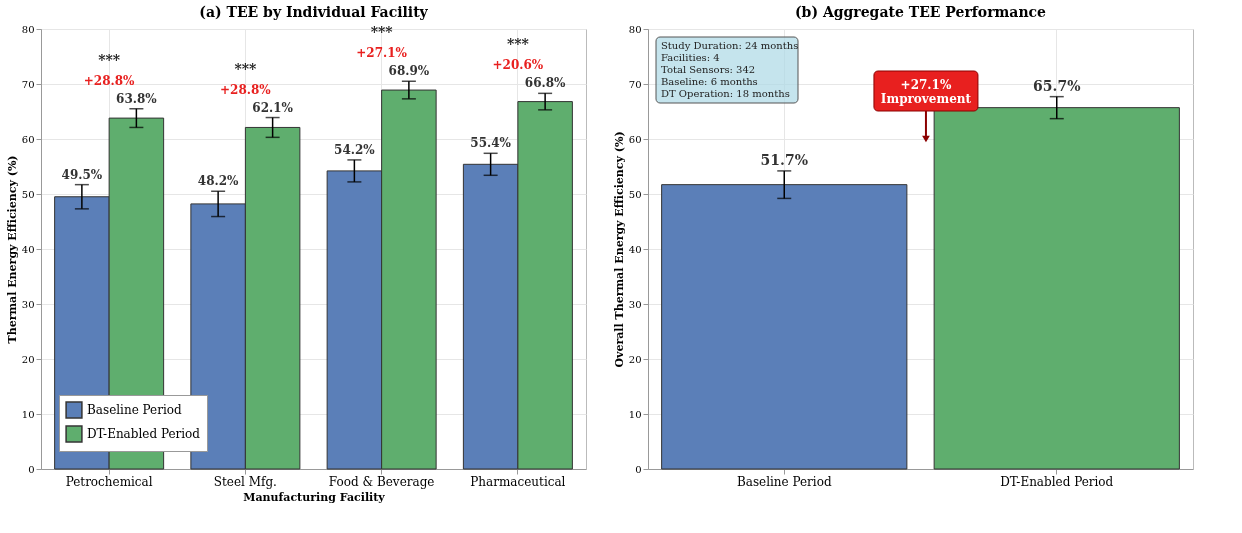 This screenshot has height=533, width=1242. I want to click on y-axis-title: Thermal Energy Efficiency (%), so click(12, 249).